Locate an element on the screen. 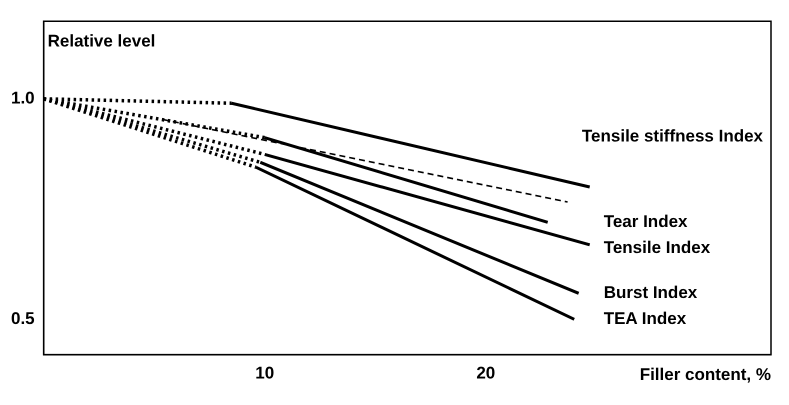 The width and height of the screenshot is (789, 405). series-label: Tensile Index is located at coordinates (657, 247).